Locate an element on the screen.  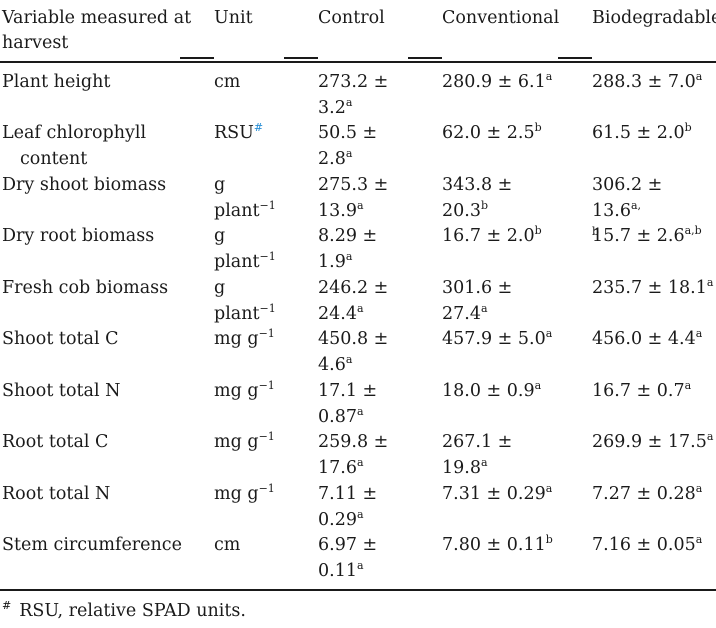
biodegradable-text: 288.3 ± 7.0 is located at coordinates (644, 82).